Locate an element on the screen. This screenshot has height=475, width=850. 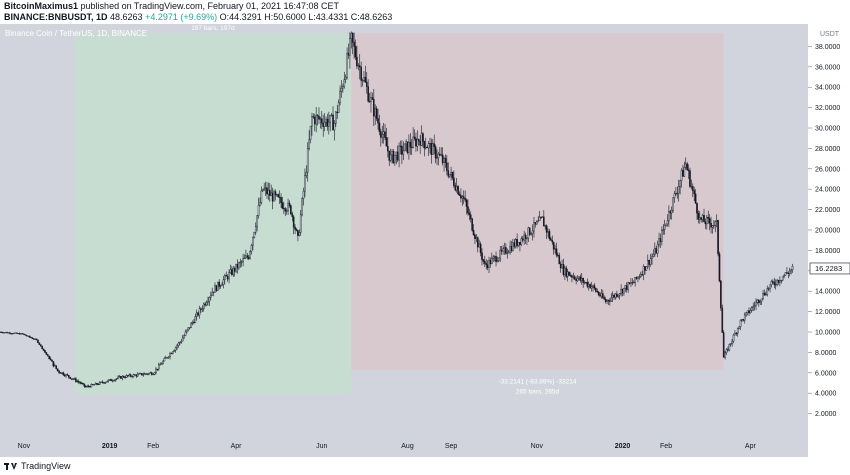
symbol-label: BINANCE:BNBUSDT, 1D is located at coordinates (56, 17).